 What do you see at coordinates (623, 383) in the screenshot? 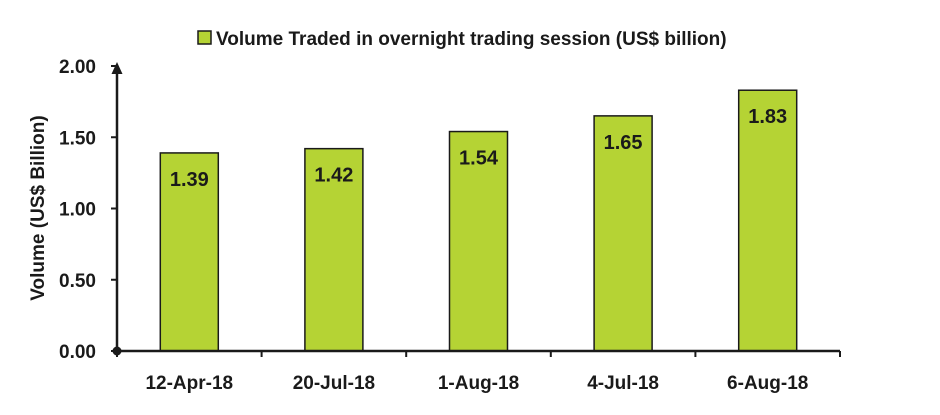
I see `x-category-label: 4-Jul-18` at bounding box center [623, 383].